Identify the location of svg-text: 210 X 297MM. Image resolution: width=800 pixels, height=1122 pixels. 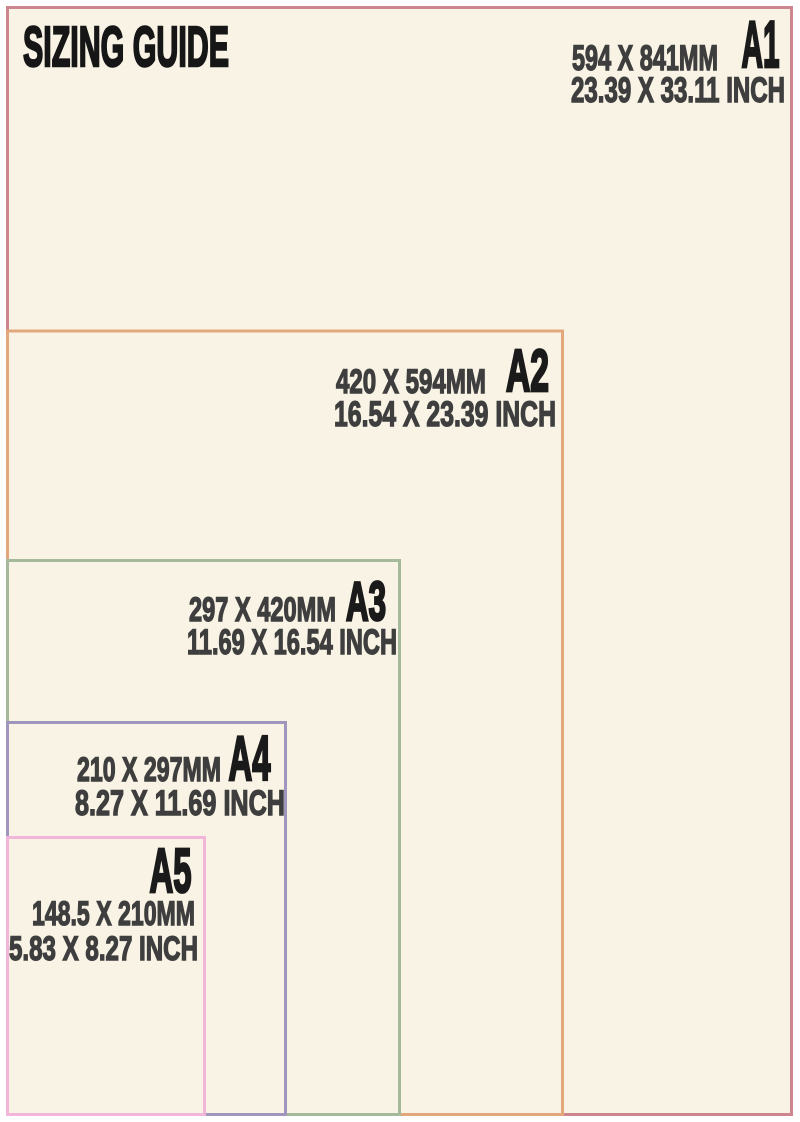
(149, 770).